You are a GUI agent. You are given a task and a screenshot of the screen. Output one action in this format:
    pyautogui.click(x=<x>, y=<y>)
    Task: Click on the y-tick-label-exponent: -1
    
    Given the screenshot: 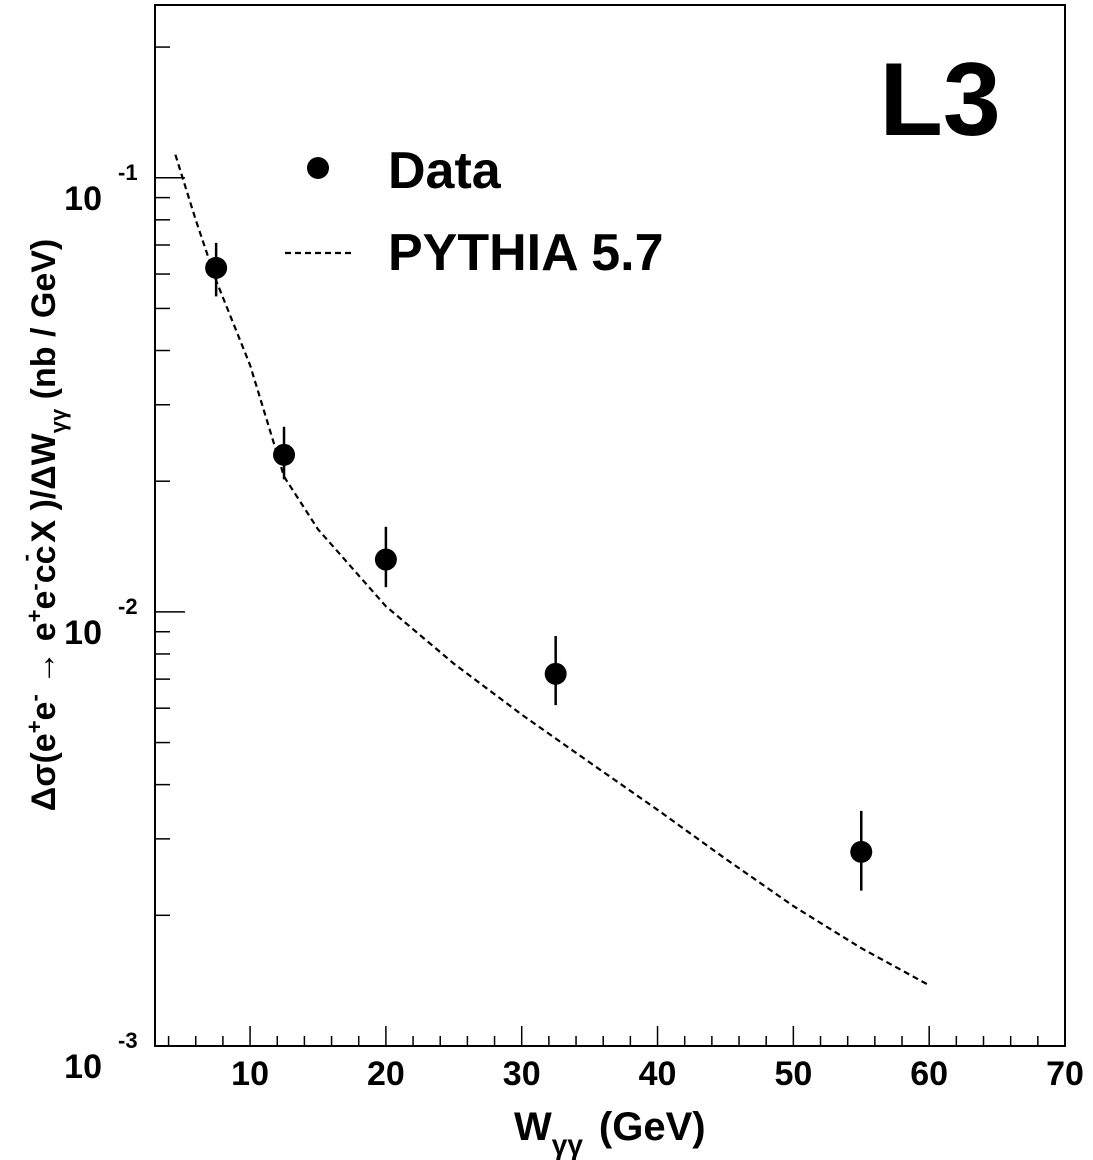 What is the action you would take?
    pyautogui.click(x=128, y=172)
    